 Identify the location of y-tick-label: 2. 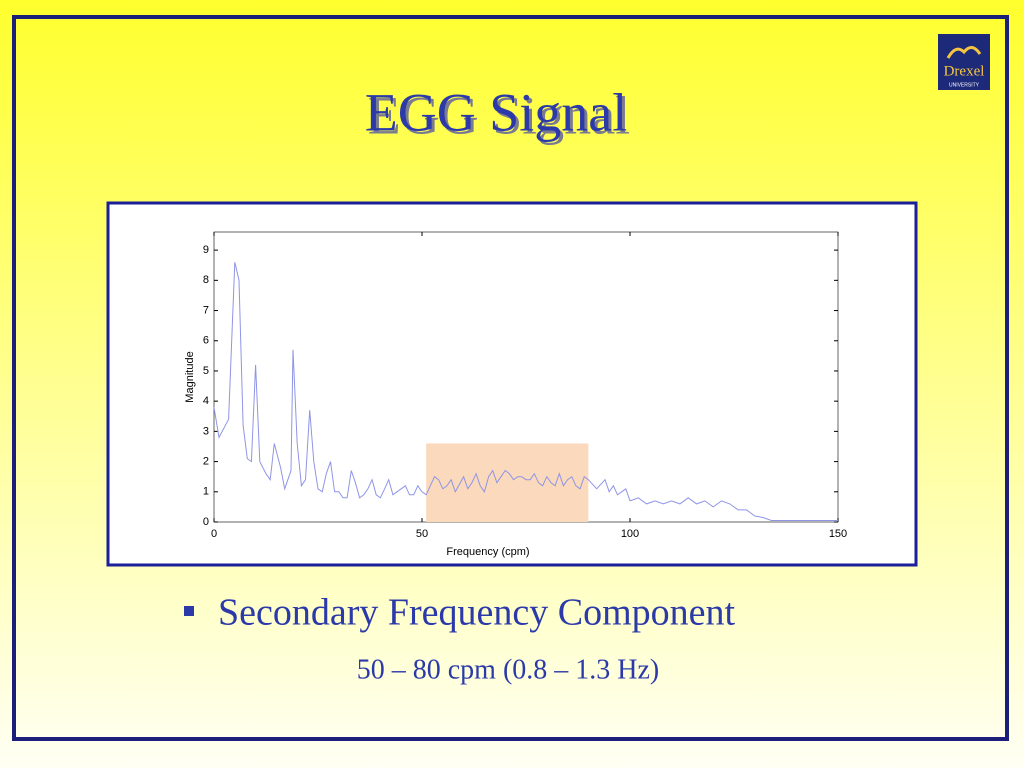
(206, 461).